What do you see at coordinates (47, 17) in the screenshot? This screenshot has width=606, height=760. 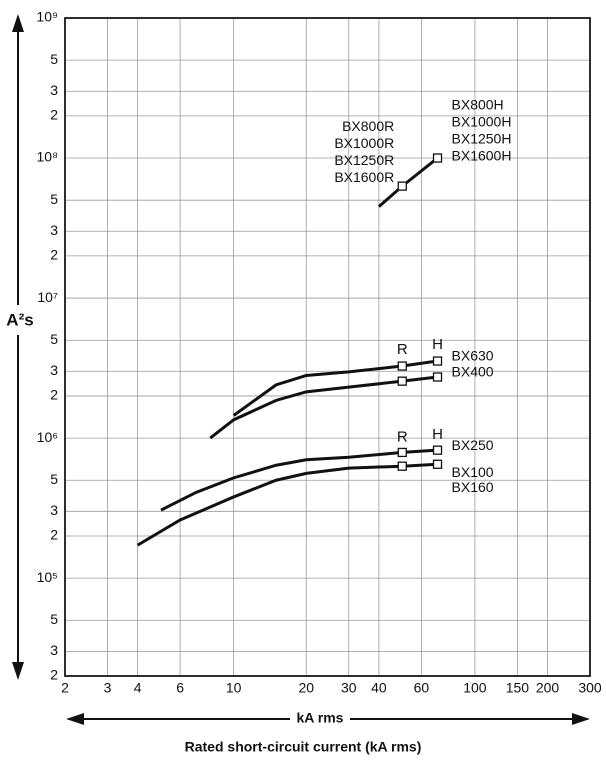 I see `y-tick-label: 10⁹` at bounding box center [47, 17].